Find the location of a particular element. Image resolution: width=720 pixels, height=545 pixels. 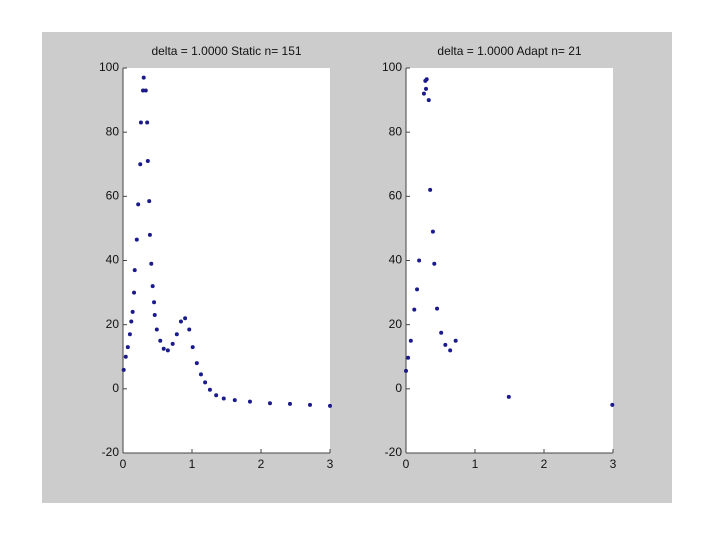

chart-title: delta = 1.0000 Static n= 151 is located at coordinates (226, 51).